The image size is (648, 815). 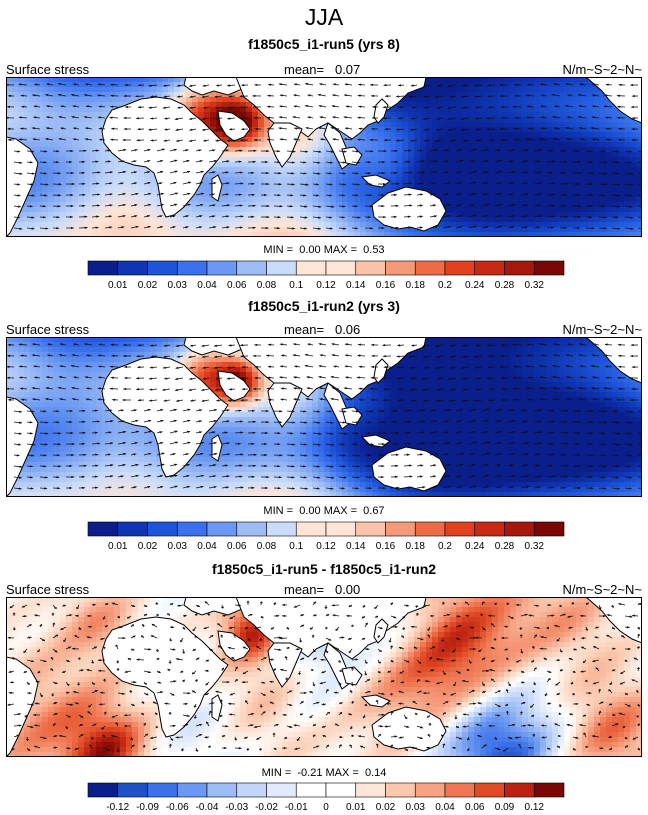 What do you see at coordinates (324, 569) in the screenshot?
I see `panel-title-diff: f1850c5_i1-run5 - f1850c5_i1-run2` at bounding box center [324, 569].